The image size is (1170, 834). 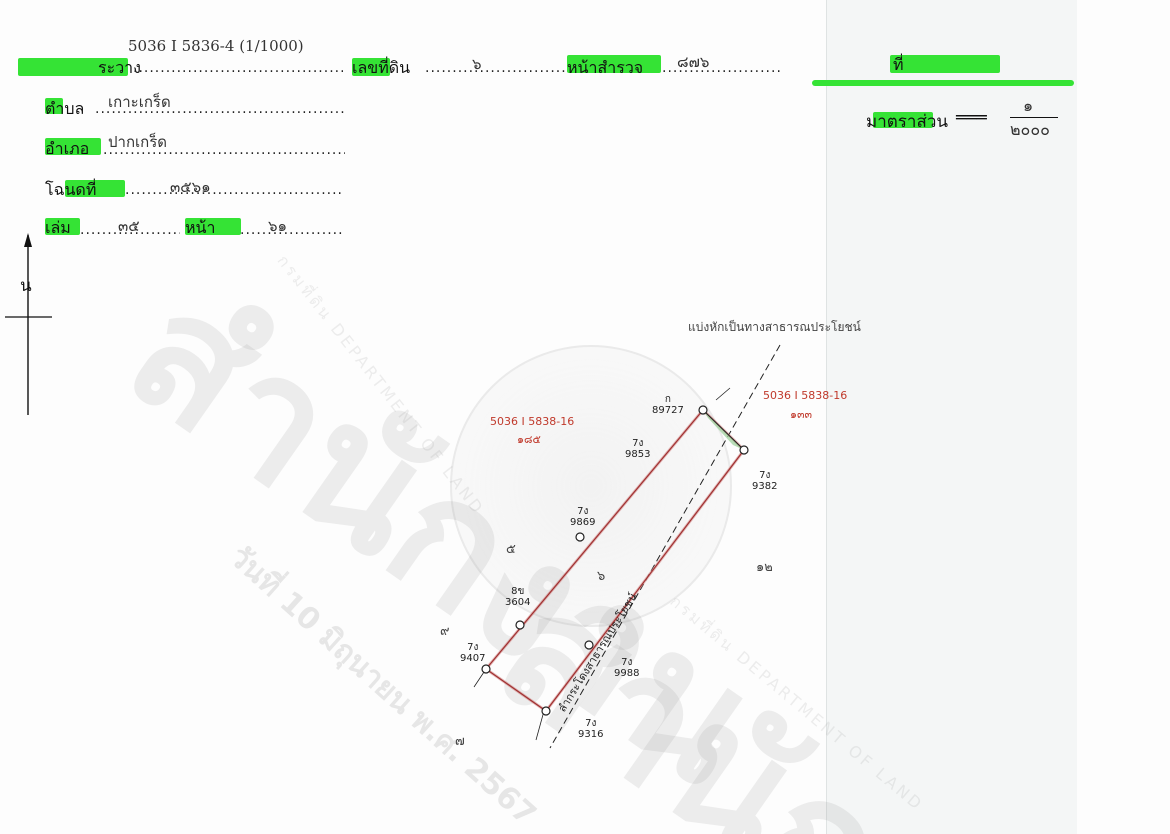 What do you see at coordinates (774, 327) in the screenshot?
I see `public-use-note: แบ่งหักเป็นทางสาธารณประโยชน์` at bounding box center [774, 327].